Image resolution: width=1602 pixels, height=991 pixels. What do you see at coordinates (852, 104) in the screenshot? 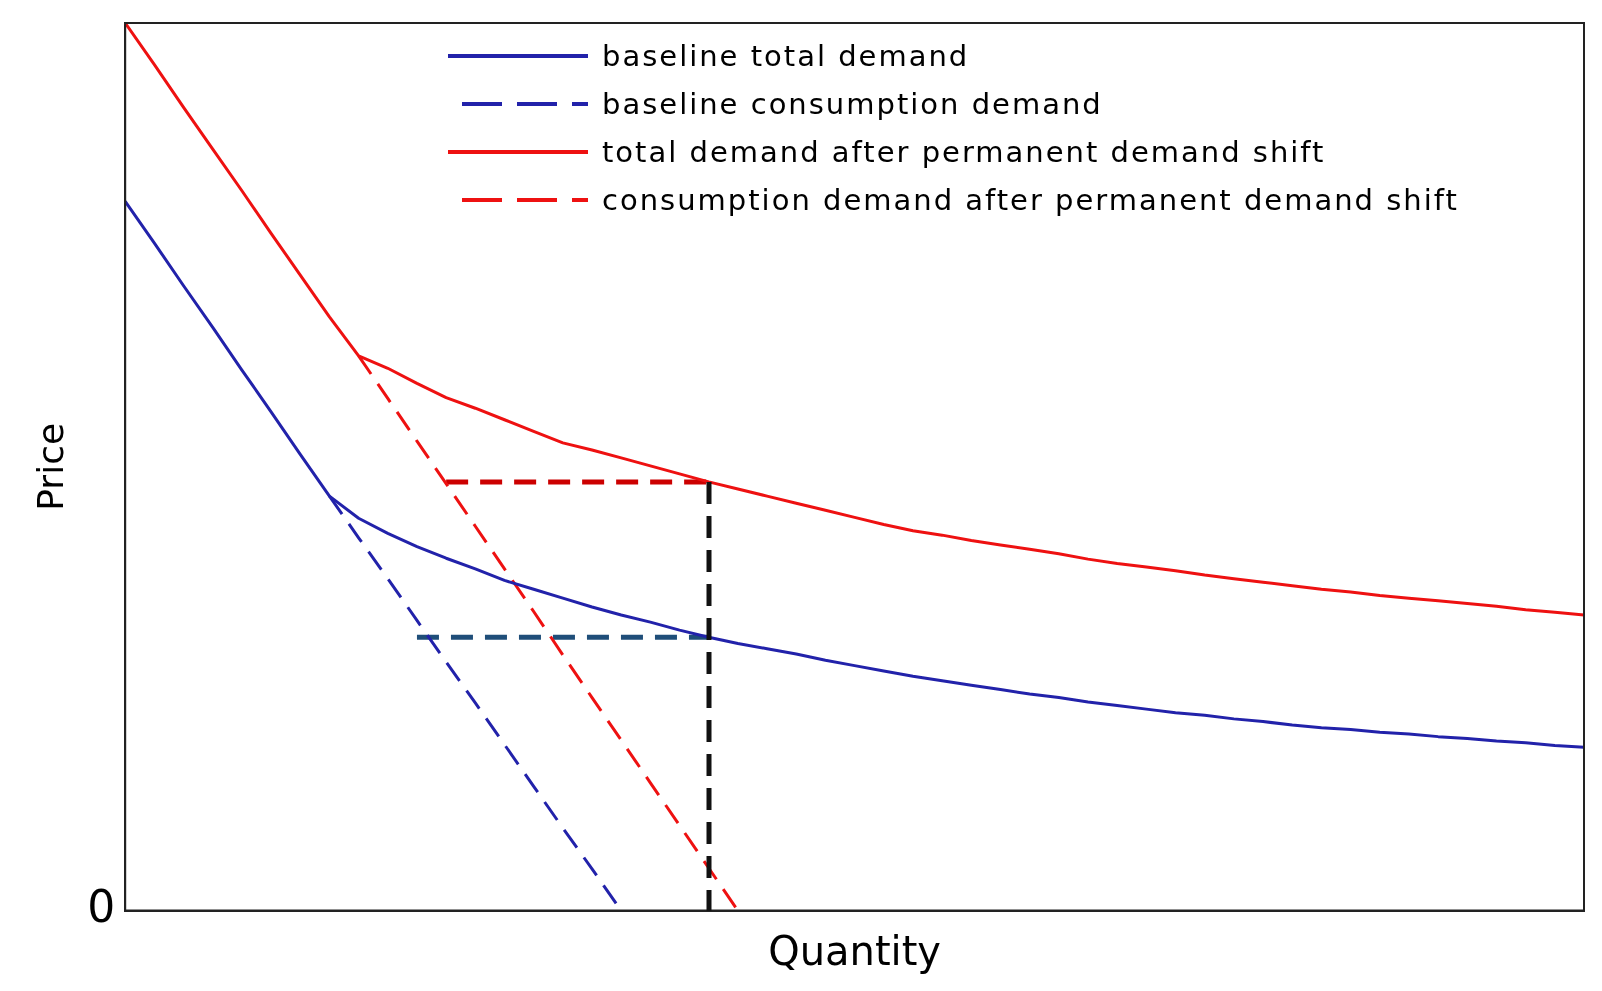
I see `legend-label: baseline consumption demand` at bounding box center [852, 104].